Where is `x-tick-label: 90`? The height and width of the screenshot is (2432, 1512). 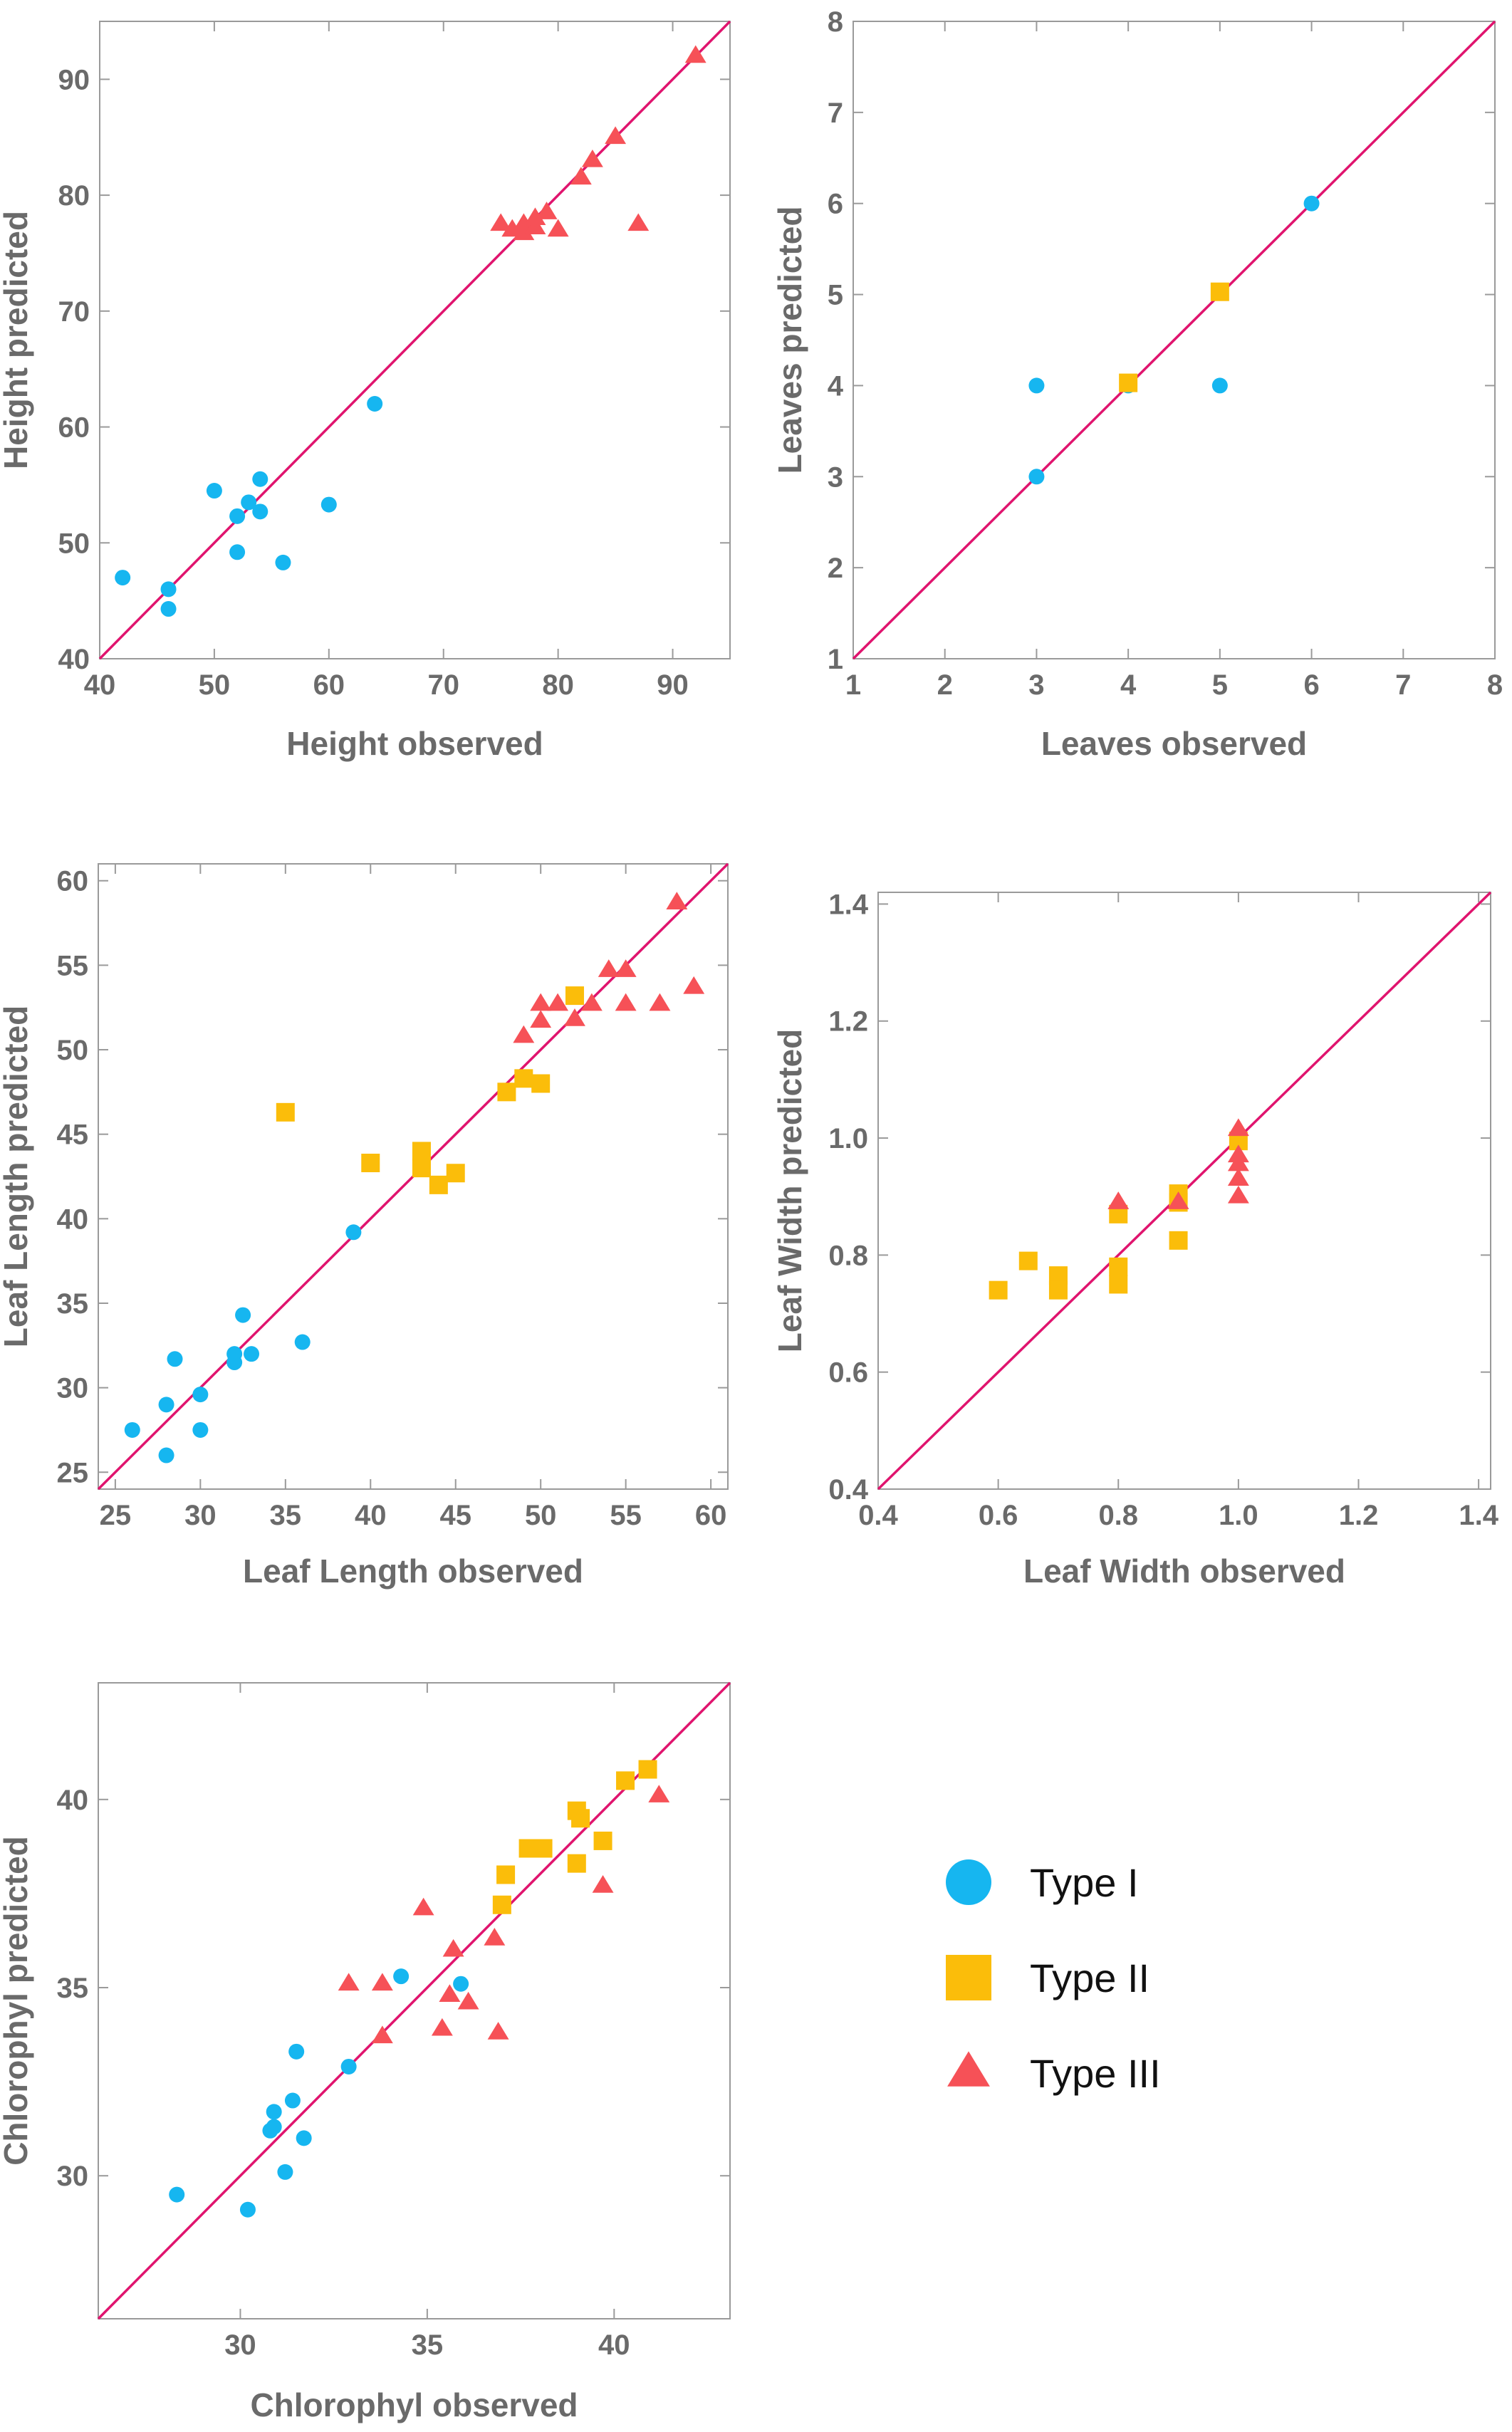 x-tick-label: 90 is located at coordinates (673, 685).